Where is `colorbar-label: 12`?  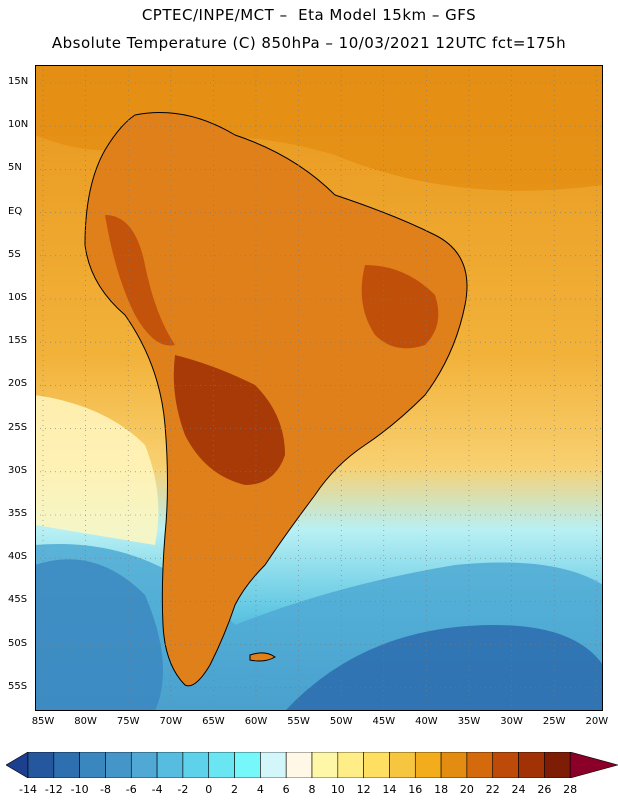
colorbar-label: 12 is located at coordinates (363, 789).